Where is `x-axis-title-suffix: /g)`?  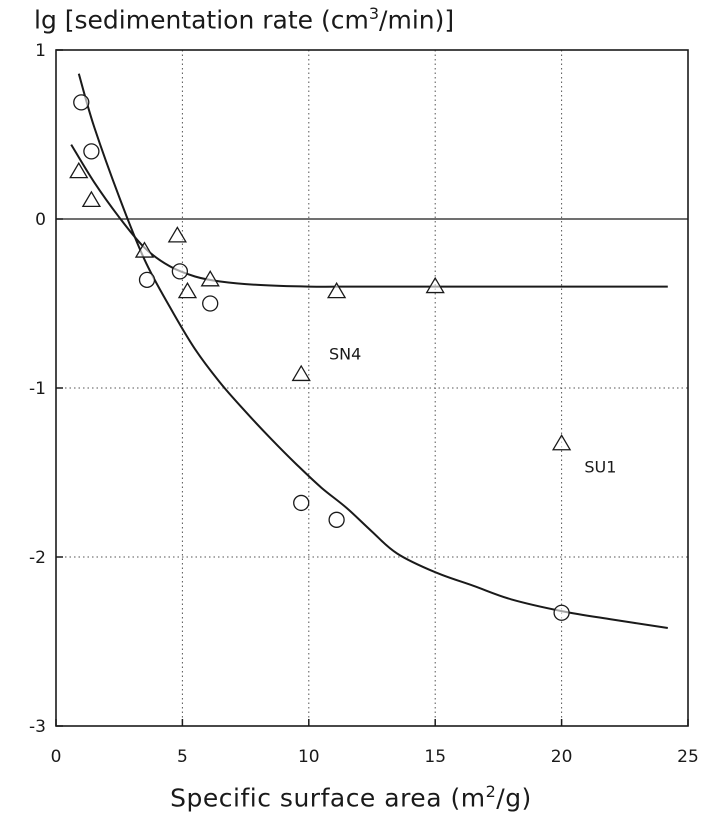
x-axis-title-suffix: /g) is located at coordinates (514, 798).